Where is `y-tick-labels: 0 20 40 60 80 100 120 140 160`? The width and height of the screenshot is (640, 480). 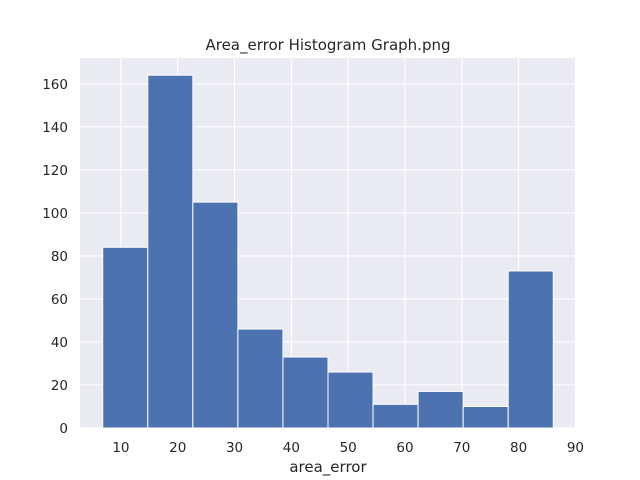 y-tick-labels: 0 20 40 60 80 100 120 140 160 is located at coordinates (55, 257).